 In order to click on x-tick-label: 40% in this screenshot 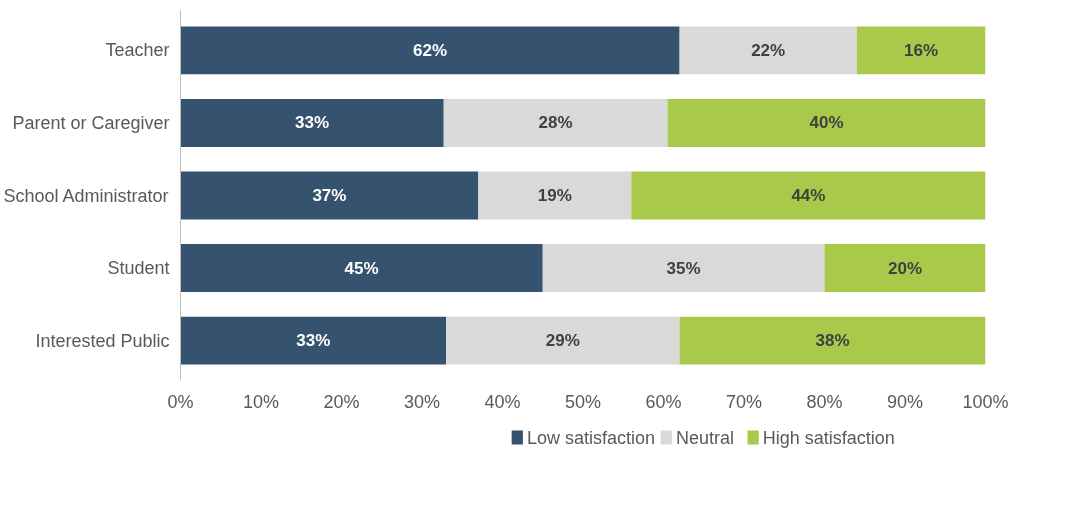, I will do `click(502, 401)`.